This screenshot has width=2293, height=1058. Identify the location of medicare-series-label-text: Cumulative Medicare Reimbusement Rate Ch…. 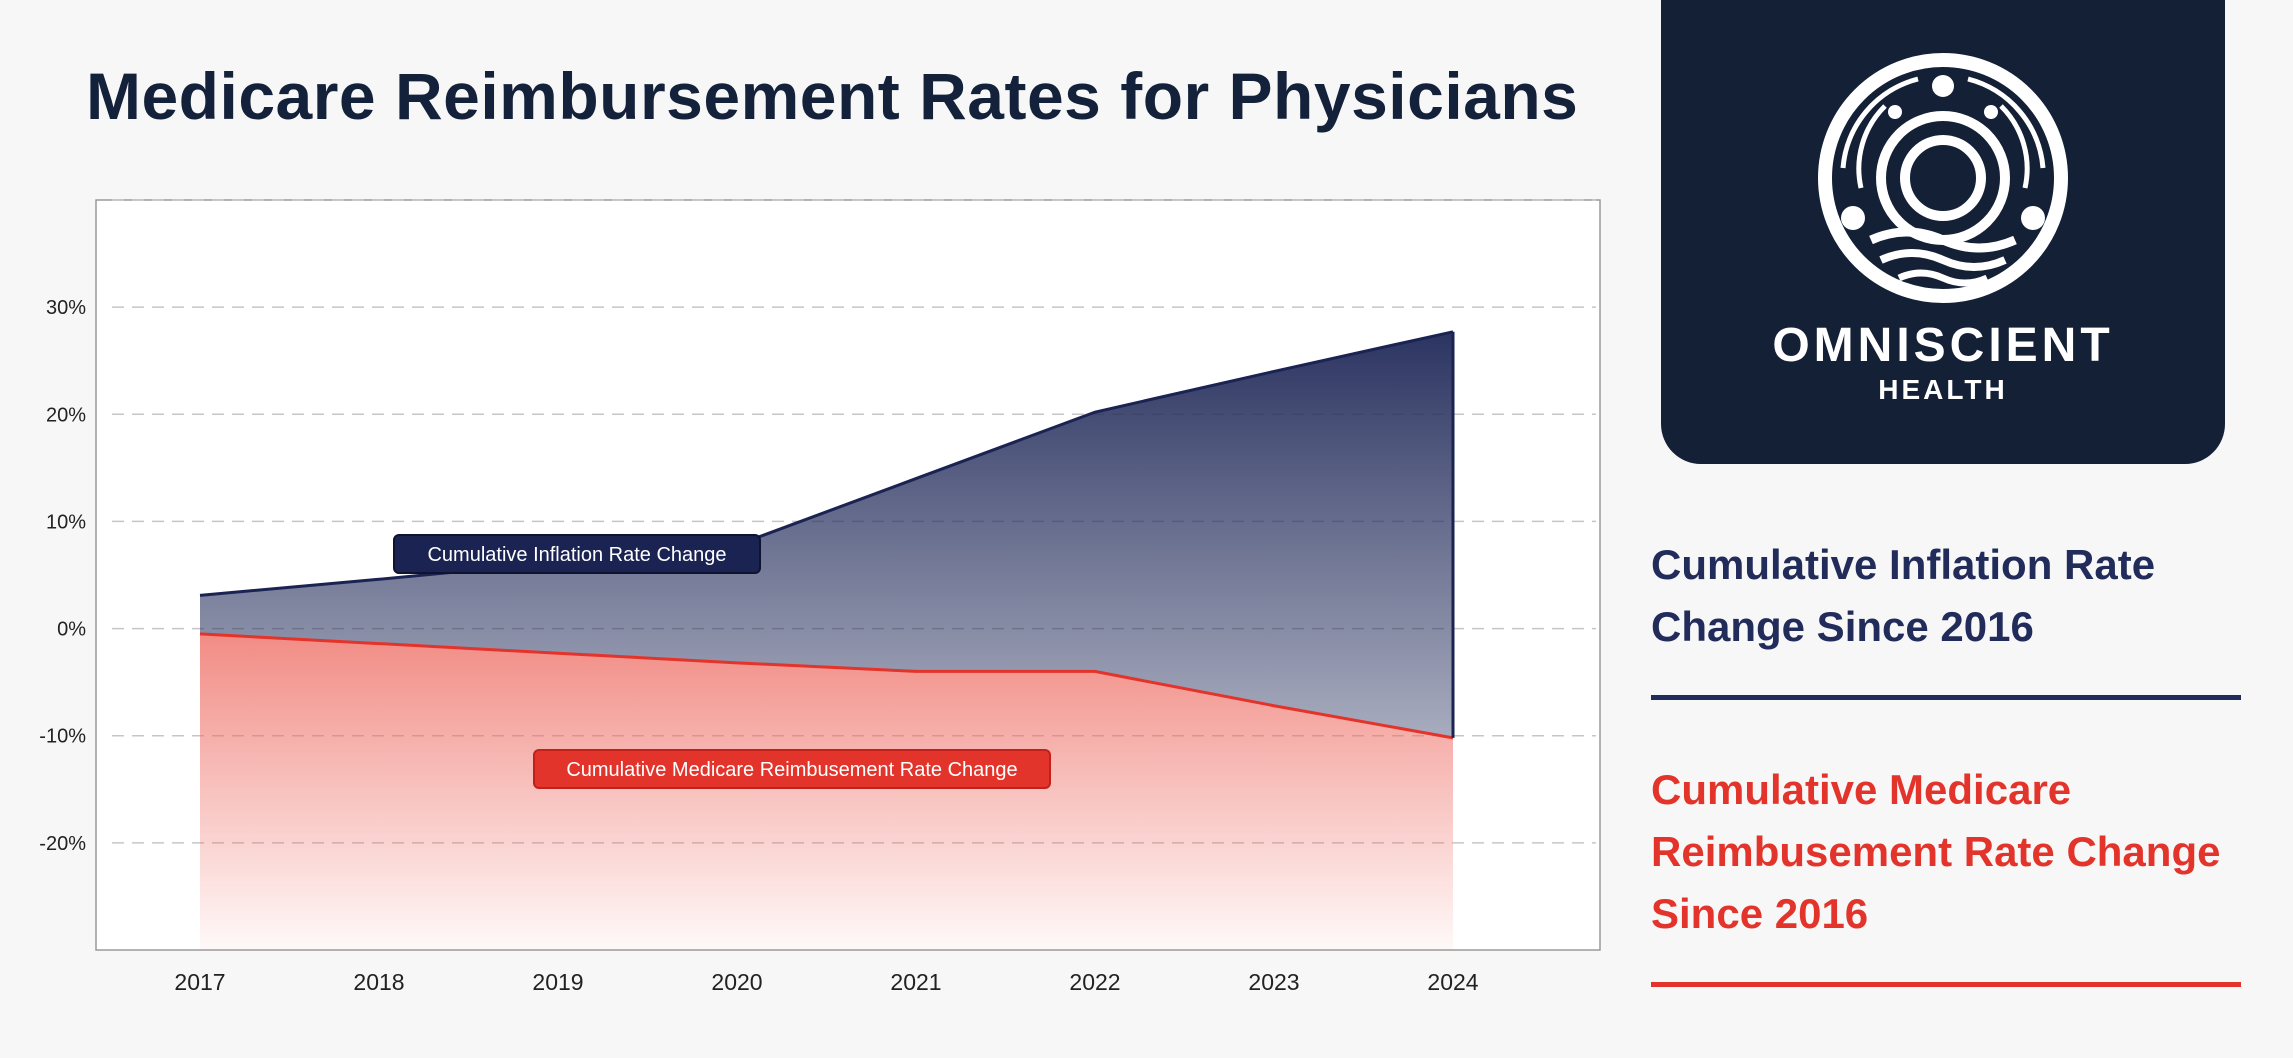
(791, 770).